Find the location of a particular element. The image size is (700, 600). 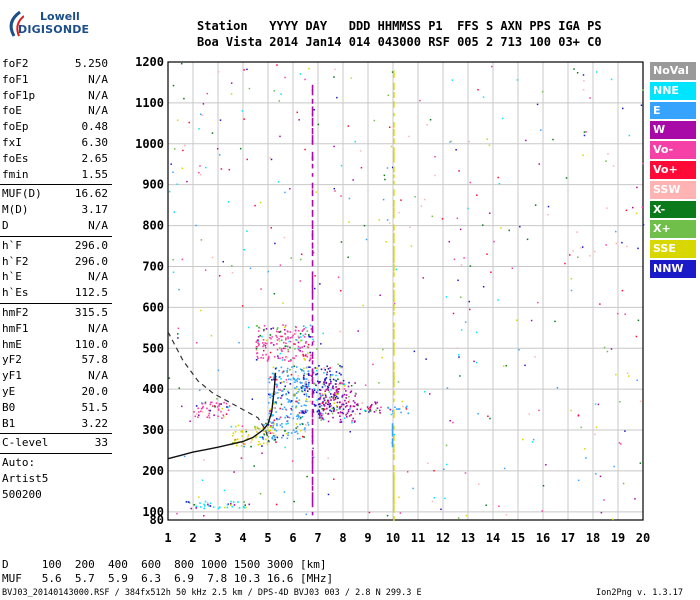

x-tick-label: 20 is located at coordinates (643, 538).